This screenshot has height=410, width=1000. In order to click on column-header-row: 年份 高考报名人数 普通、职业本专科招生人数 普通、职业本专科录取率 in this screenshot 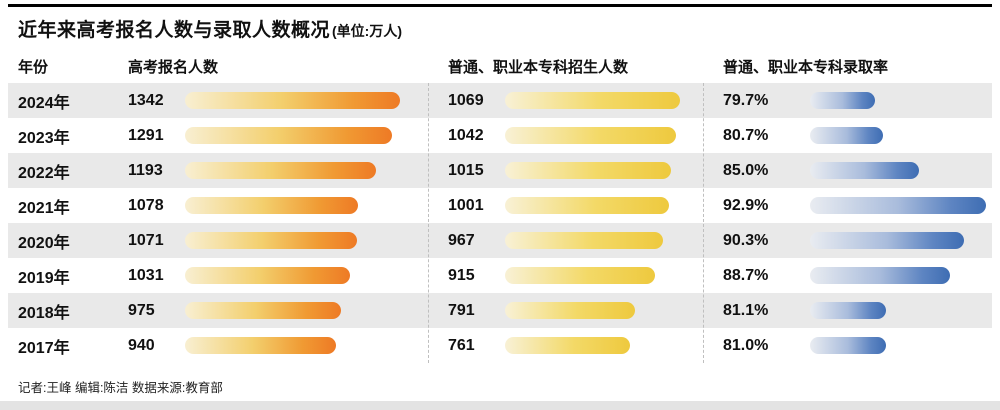, I will do `click(500, 66)`.